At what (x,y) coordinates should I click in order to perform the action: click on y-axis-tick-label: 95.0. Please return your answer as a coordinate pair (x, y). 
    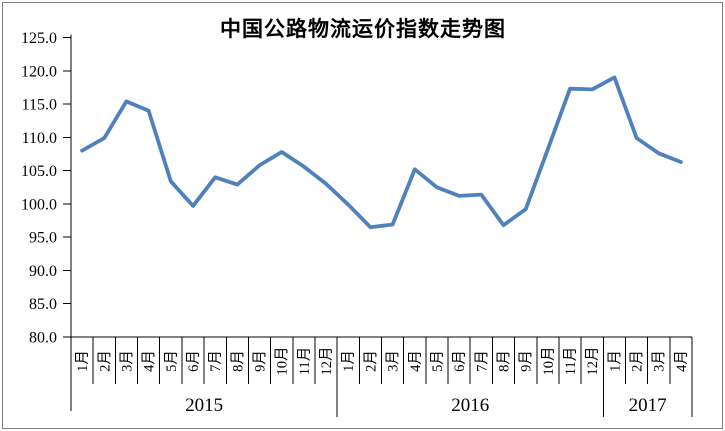
    Looking at the image, I should click on (43, 238).